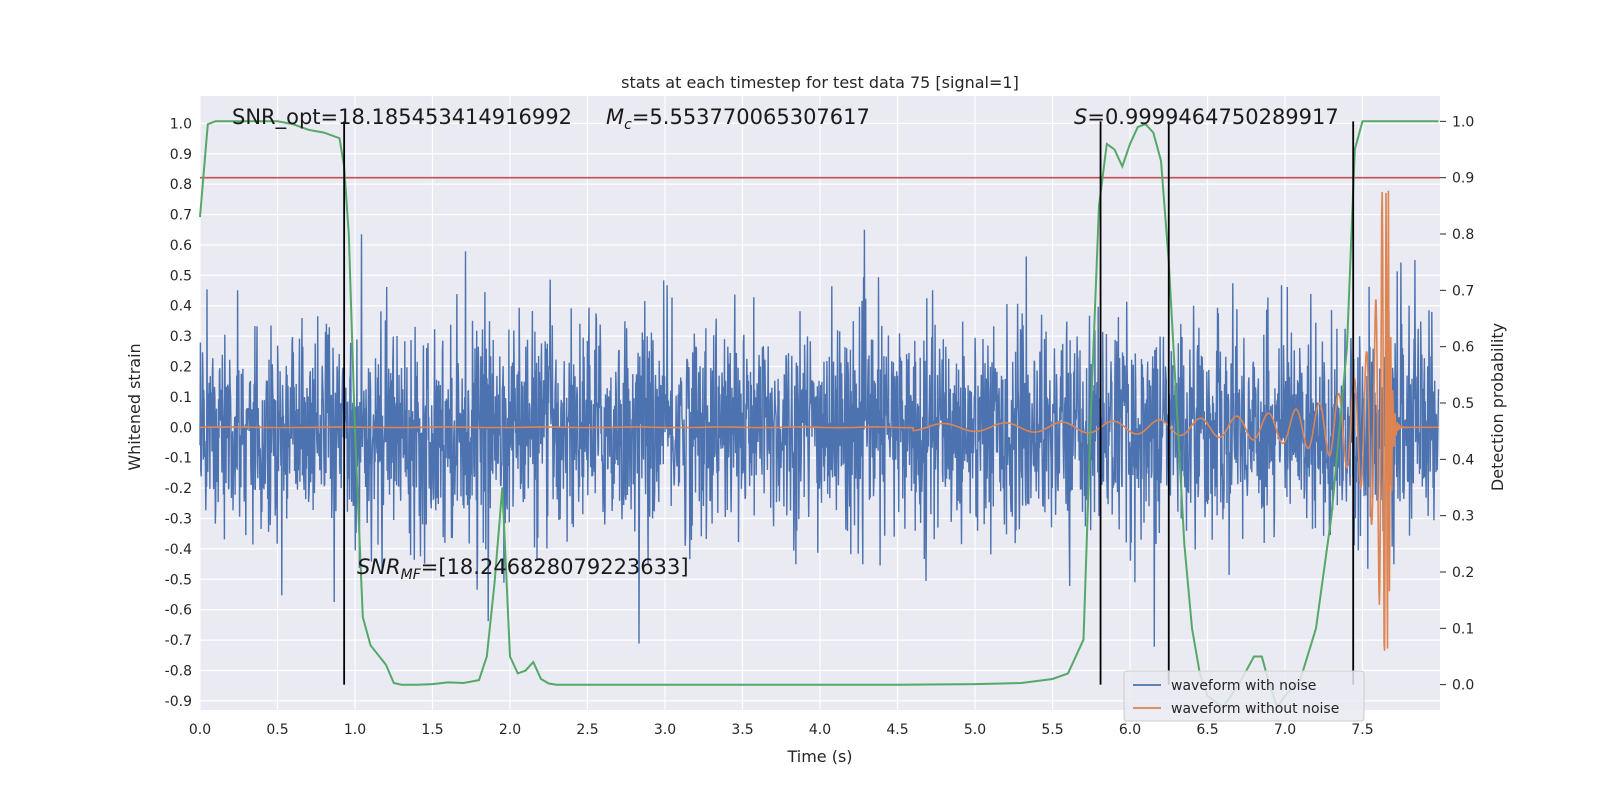 This screenshot has width=1600, height=800. What do you see at coordinates (1463, 517) in the screenshot?
I see `right-tick-label: 0.3` at bounding box center [1463, 517].